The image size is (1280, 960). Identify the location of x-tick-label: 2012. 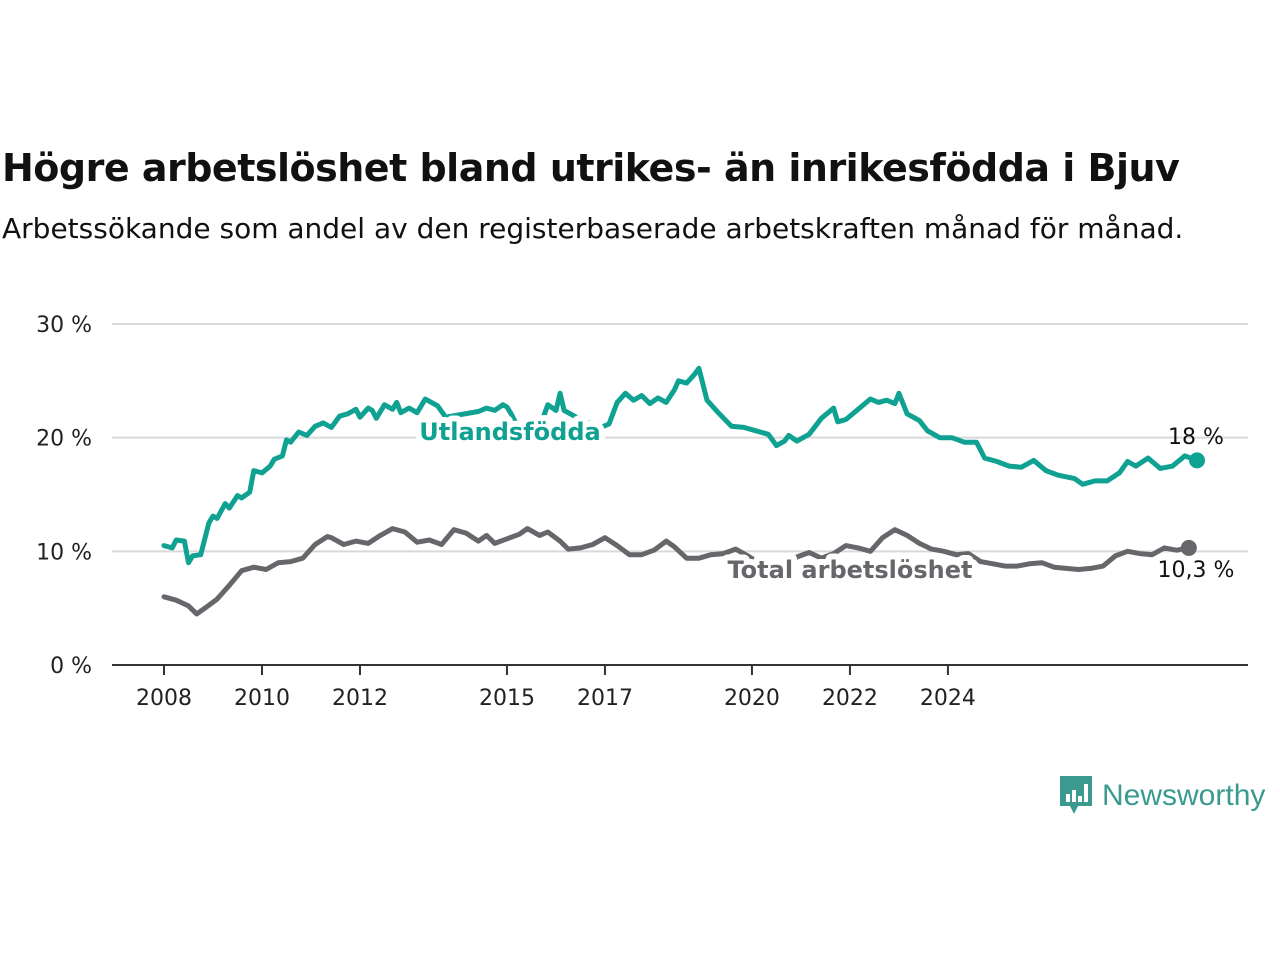
(360, 698).